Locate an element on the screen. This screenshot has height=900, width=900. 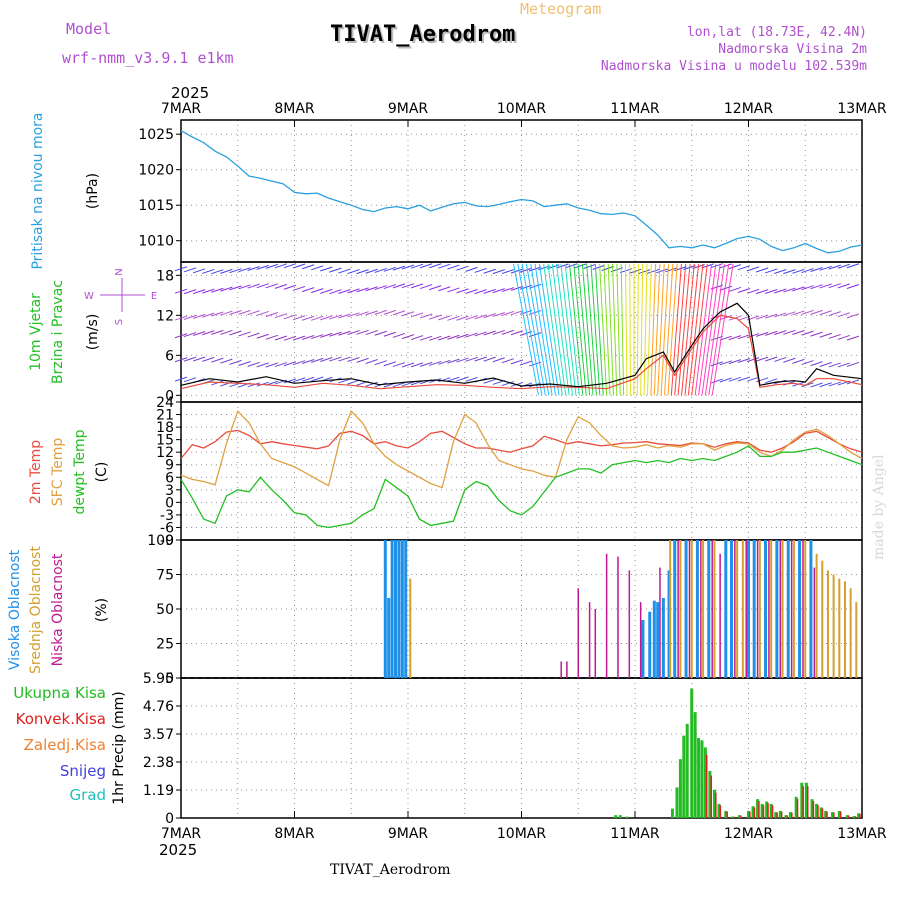
precip-legend-item: Konvek.Kisa is located at coordinates (61, 719).